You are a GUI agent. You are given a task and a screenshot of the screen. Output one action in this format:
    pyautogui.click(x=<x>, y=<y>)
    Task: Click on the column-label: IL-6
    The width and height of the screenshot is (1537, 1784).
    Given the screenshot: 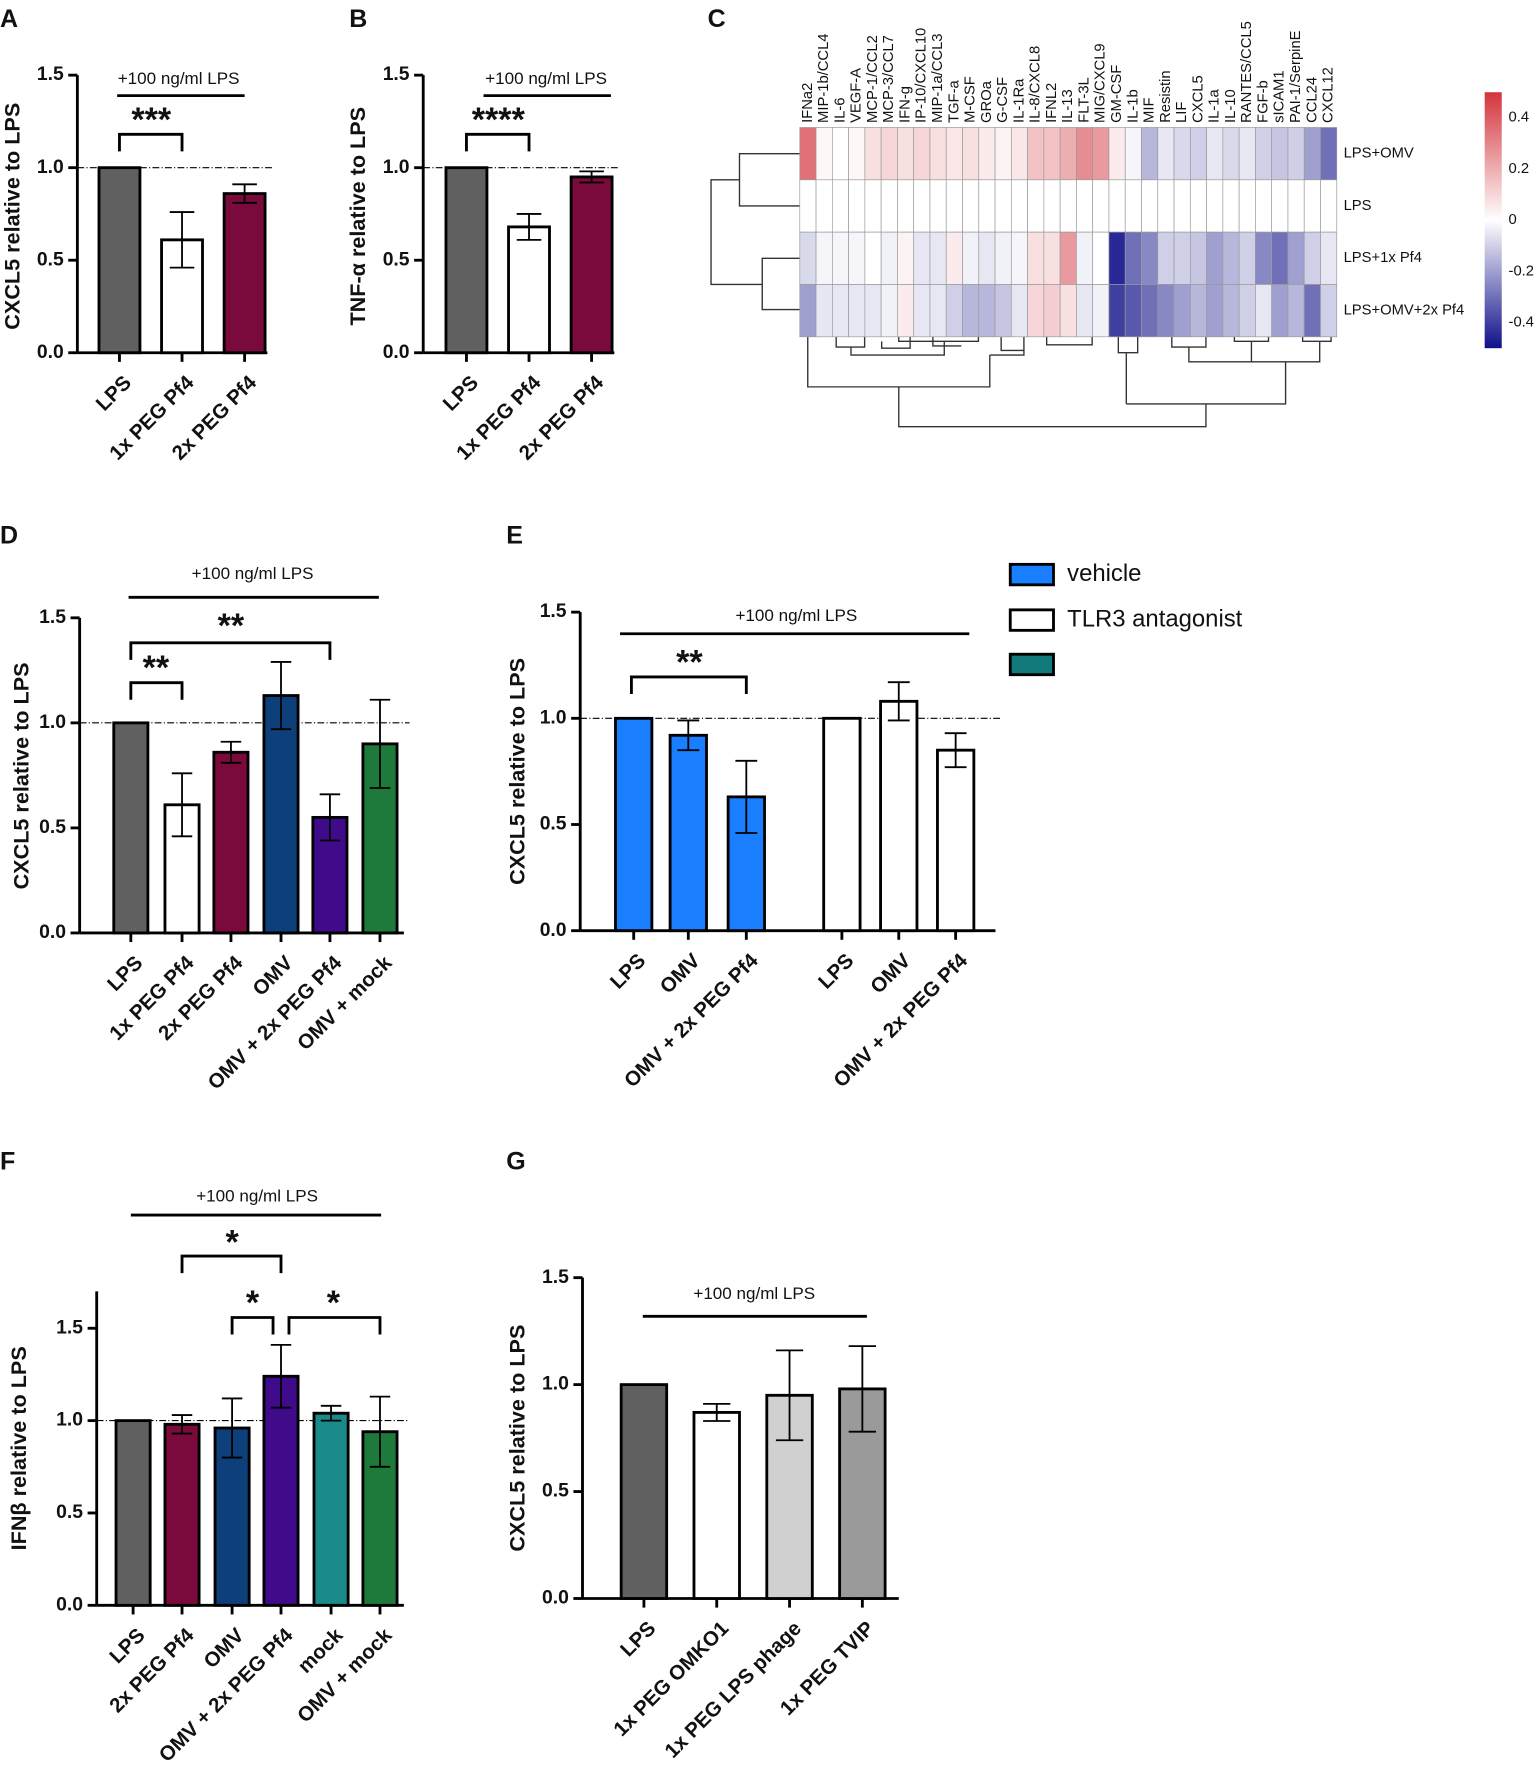 What is the action you would take?
    pyautogui.click(x=840, y=109)
    